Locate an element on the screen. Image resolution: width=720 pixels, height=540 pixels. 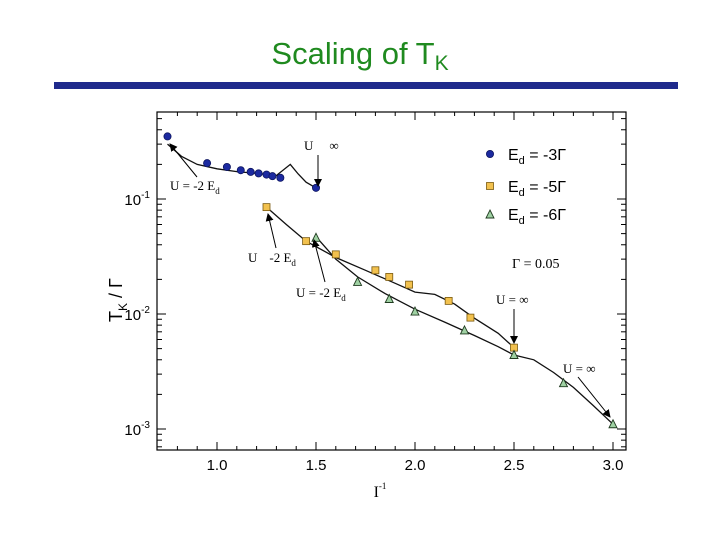
x-axis-label-main: I is located at coordinates (376, 492).